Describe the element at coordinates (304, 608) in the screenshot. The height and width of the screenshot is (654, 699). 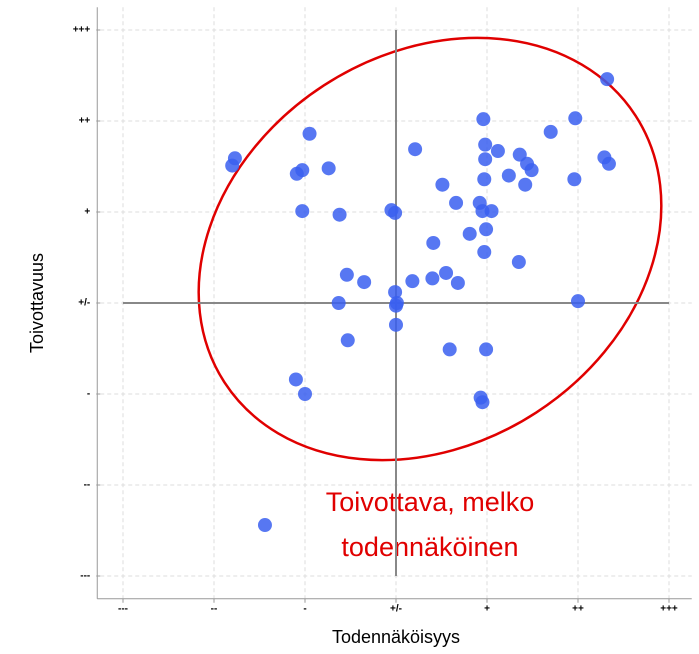
I see `x-tick-label: -` at that location.